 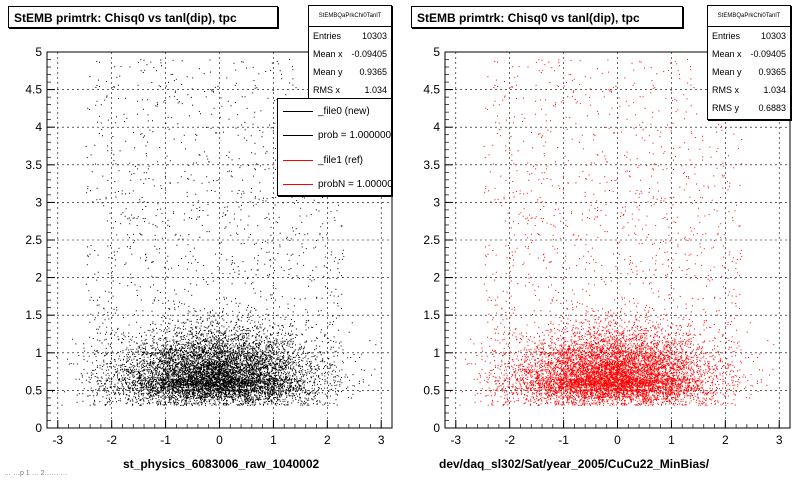 I want to click on legend-entry: _file0 (new), so click(x=334, y=111).